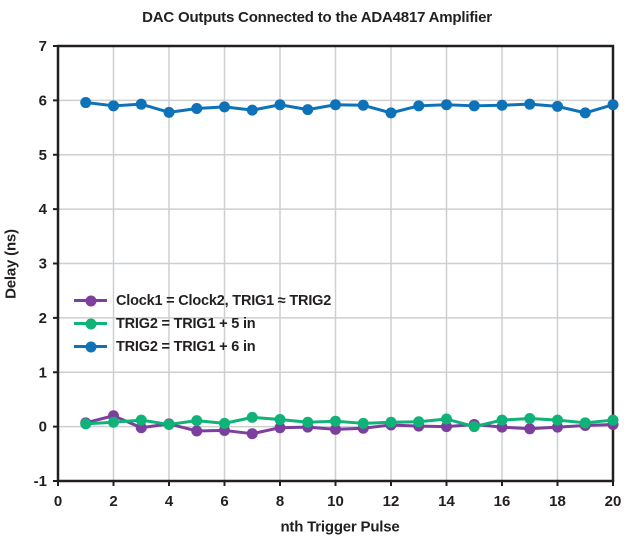 This screenshot has height=545, width=634. I want to click on legend-marker-blue, so click(90, 346).